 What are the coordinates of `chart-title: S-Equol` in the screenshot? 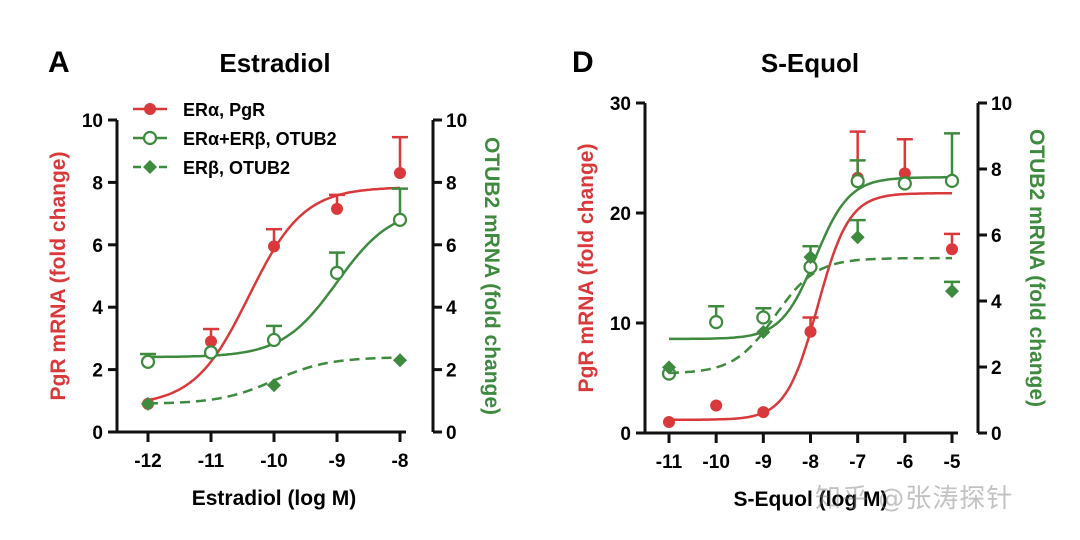 It's located at (810, 63).